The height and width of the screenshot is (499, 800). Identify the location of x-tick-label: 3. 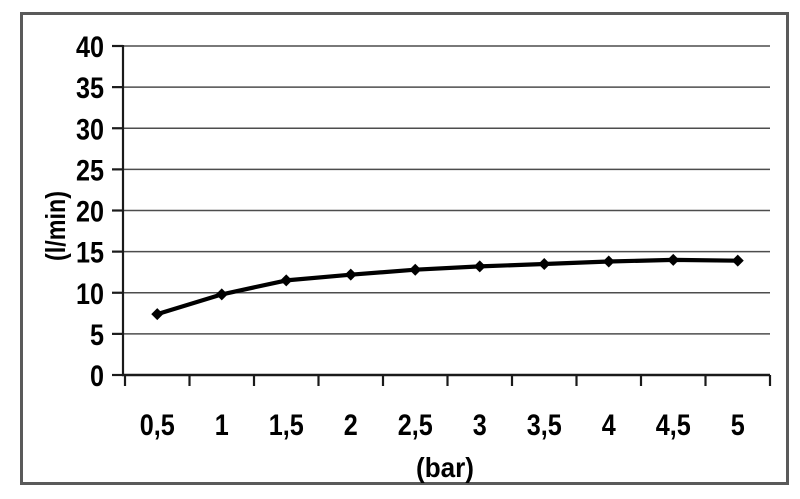
(480, 425).